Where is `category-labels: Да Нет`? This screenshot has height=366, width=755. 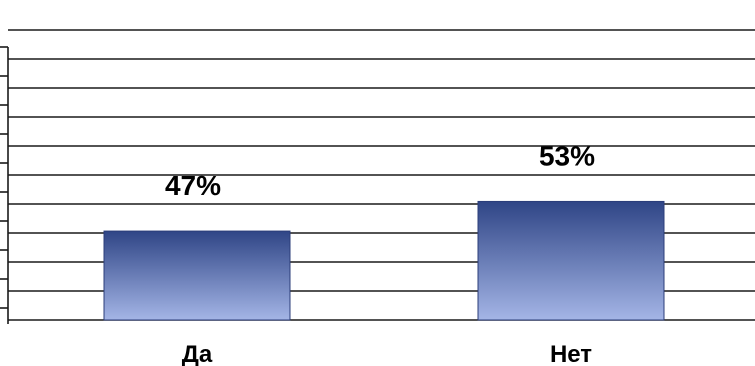 category-labels: Да Нет is located at coordinates (387, 353).